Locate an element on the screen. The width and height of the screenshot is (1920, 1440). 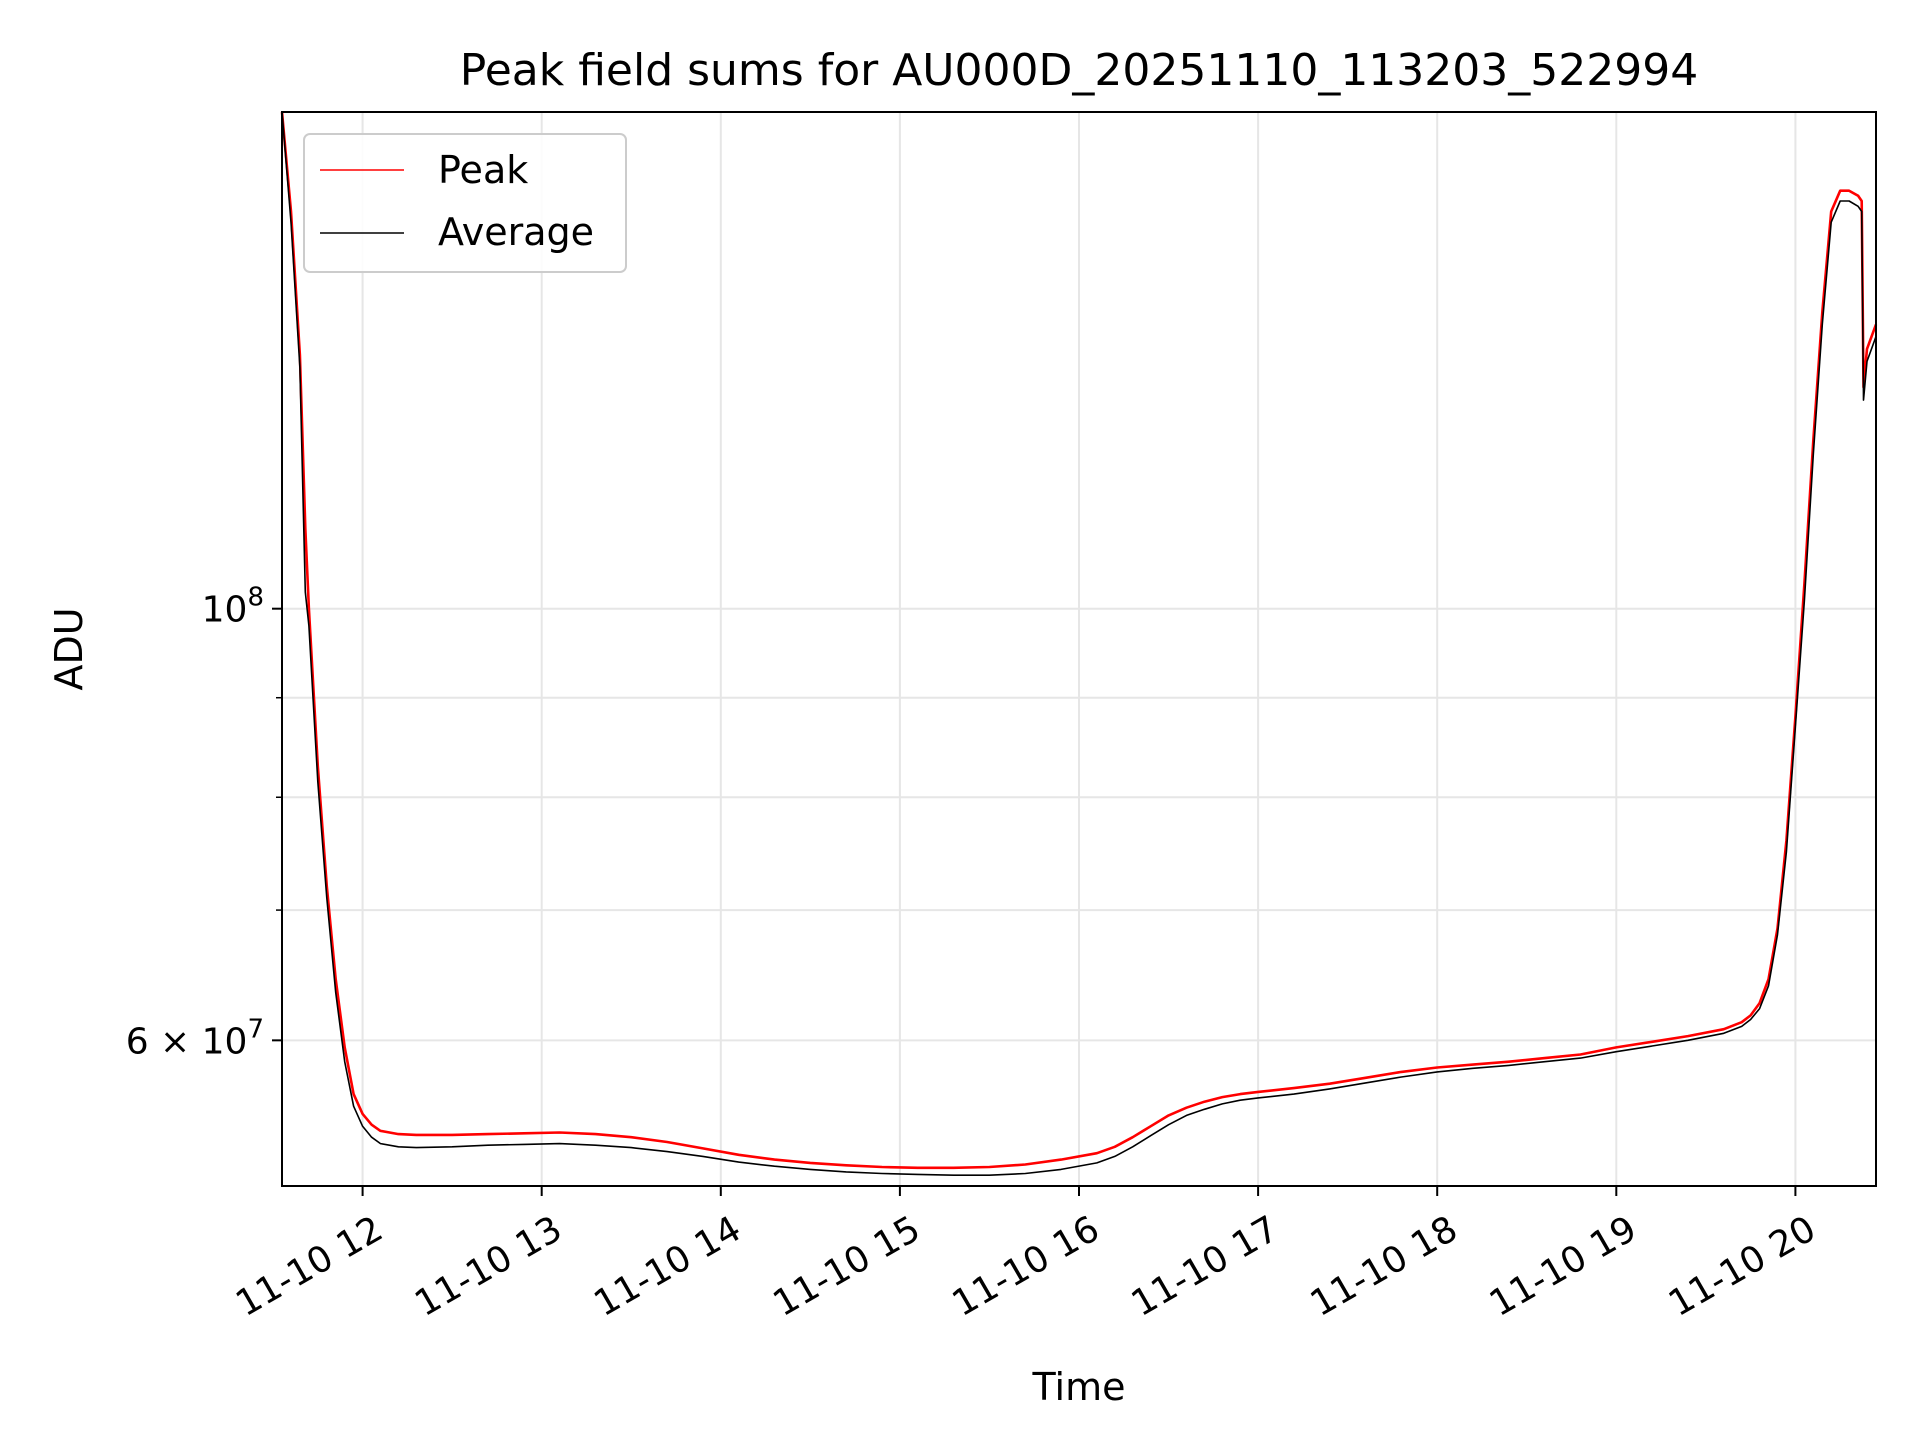
legend: Peak Average is located at coordinates (465, 203).